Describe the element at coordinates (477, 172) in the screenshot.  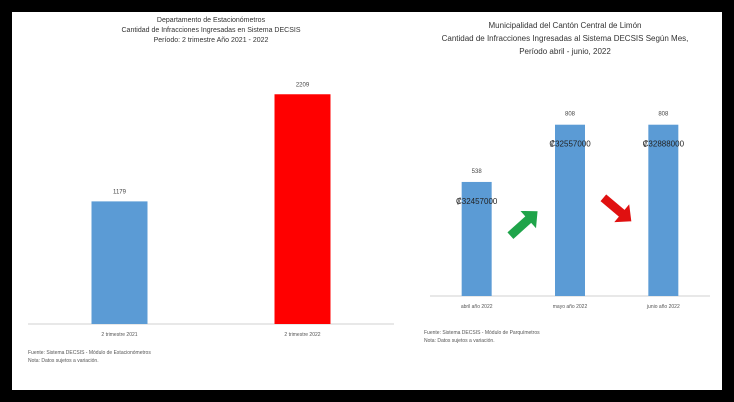
I see `data-label: 538` at that location.